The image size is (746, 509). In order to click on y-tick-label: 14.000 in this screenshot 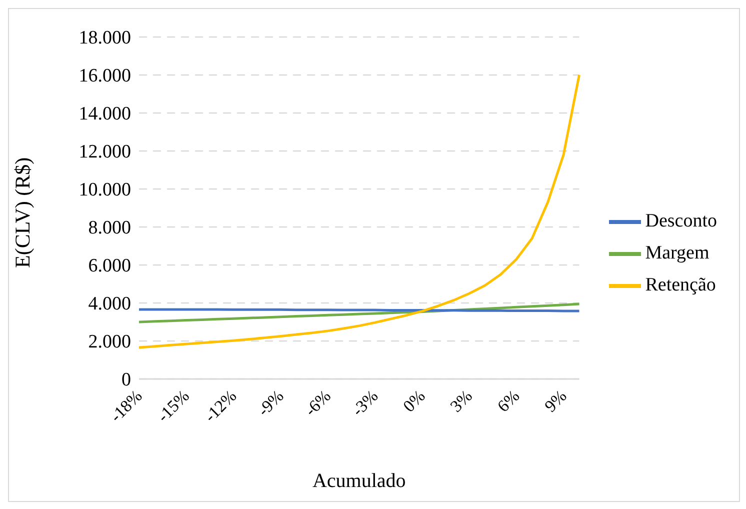, I will do `click(104, 114)`.